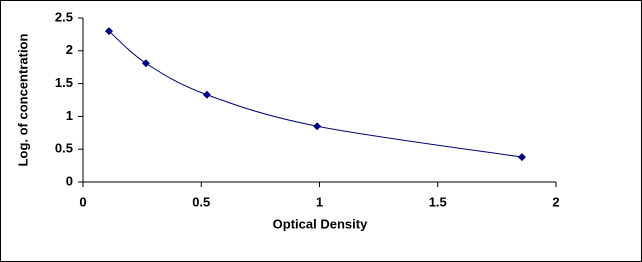  Describe the element at coordinates (64, 148) in the screenshot. I see `y-tick-label: 0.5` at that location.